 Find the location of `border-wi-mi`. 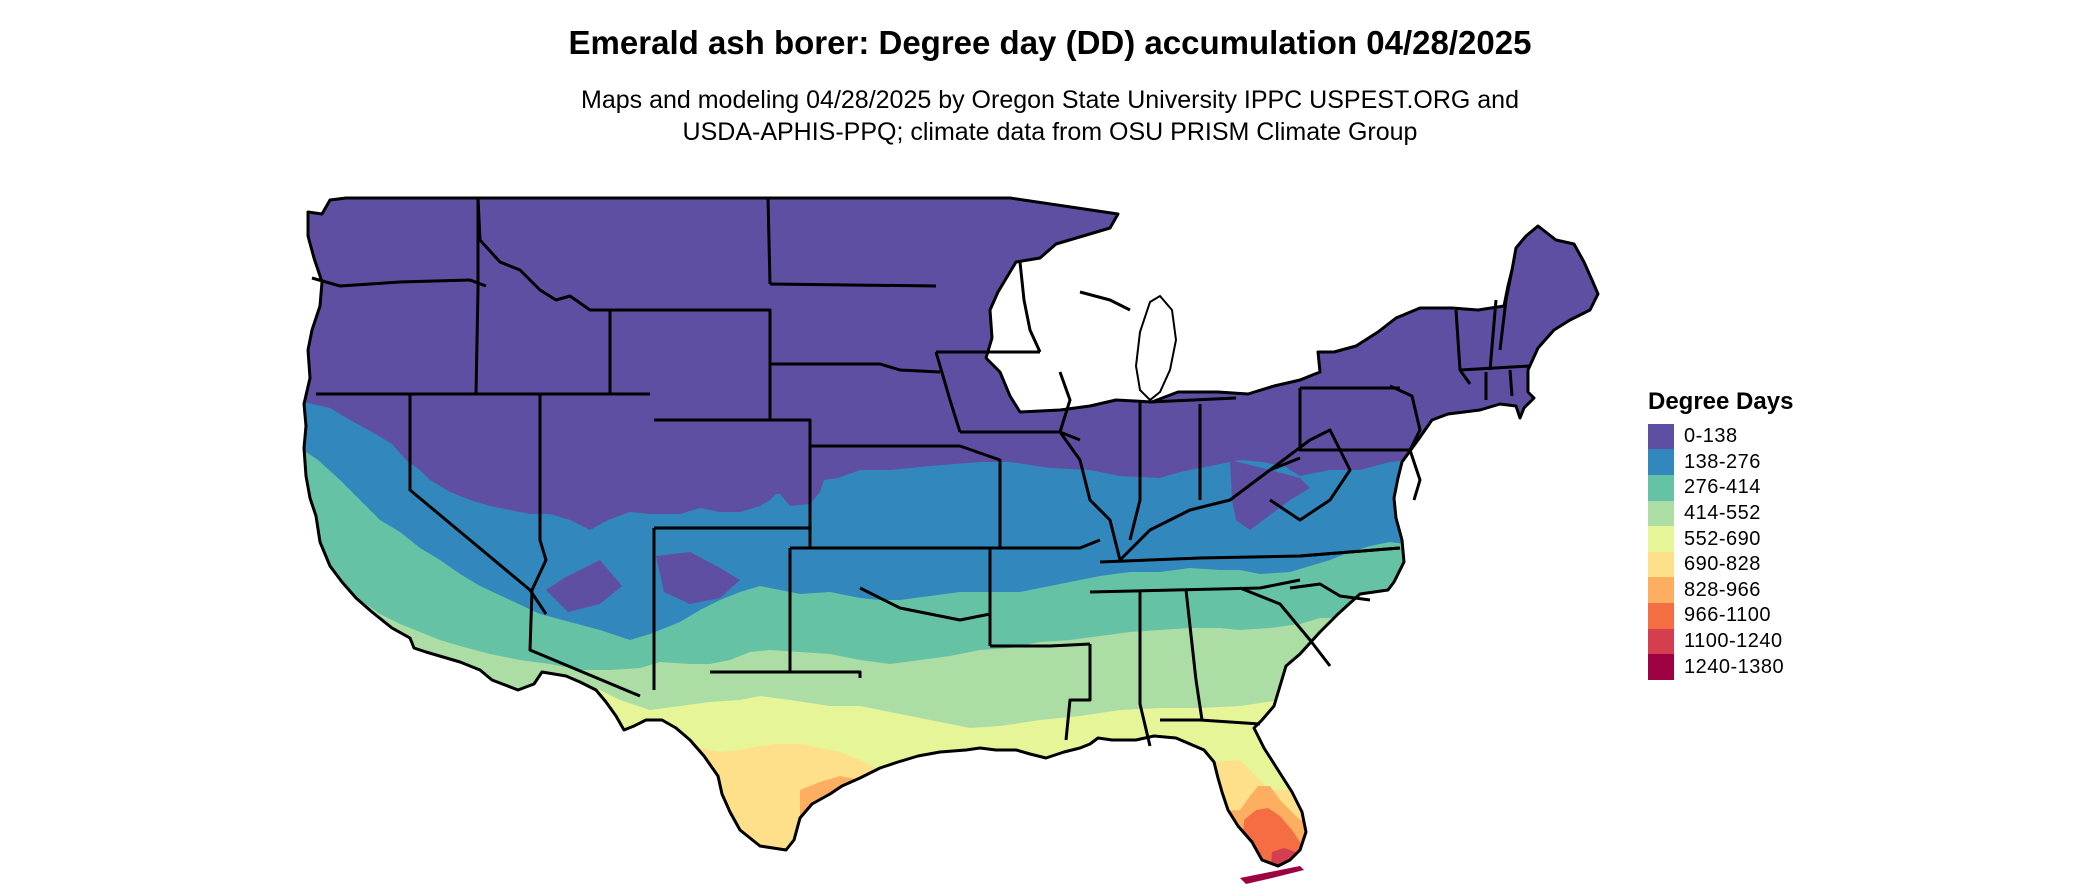

border-wi-mi is located at coordinates (1105, 301).